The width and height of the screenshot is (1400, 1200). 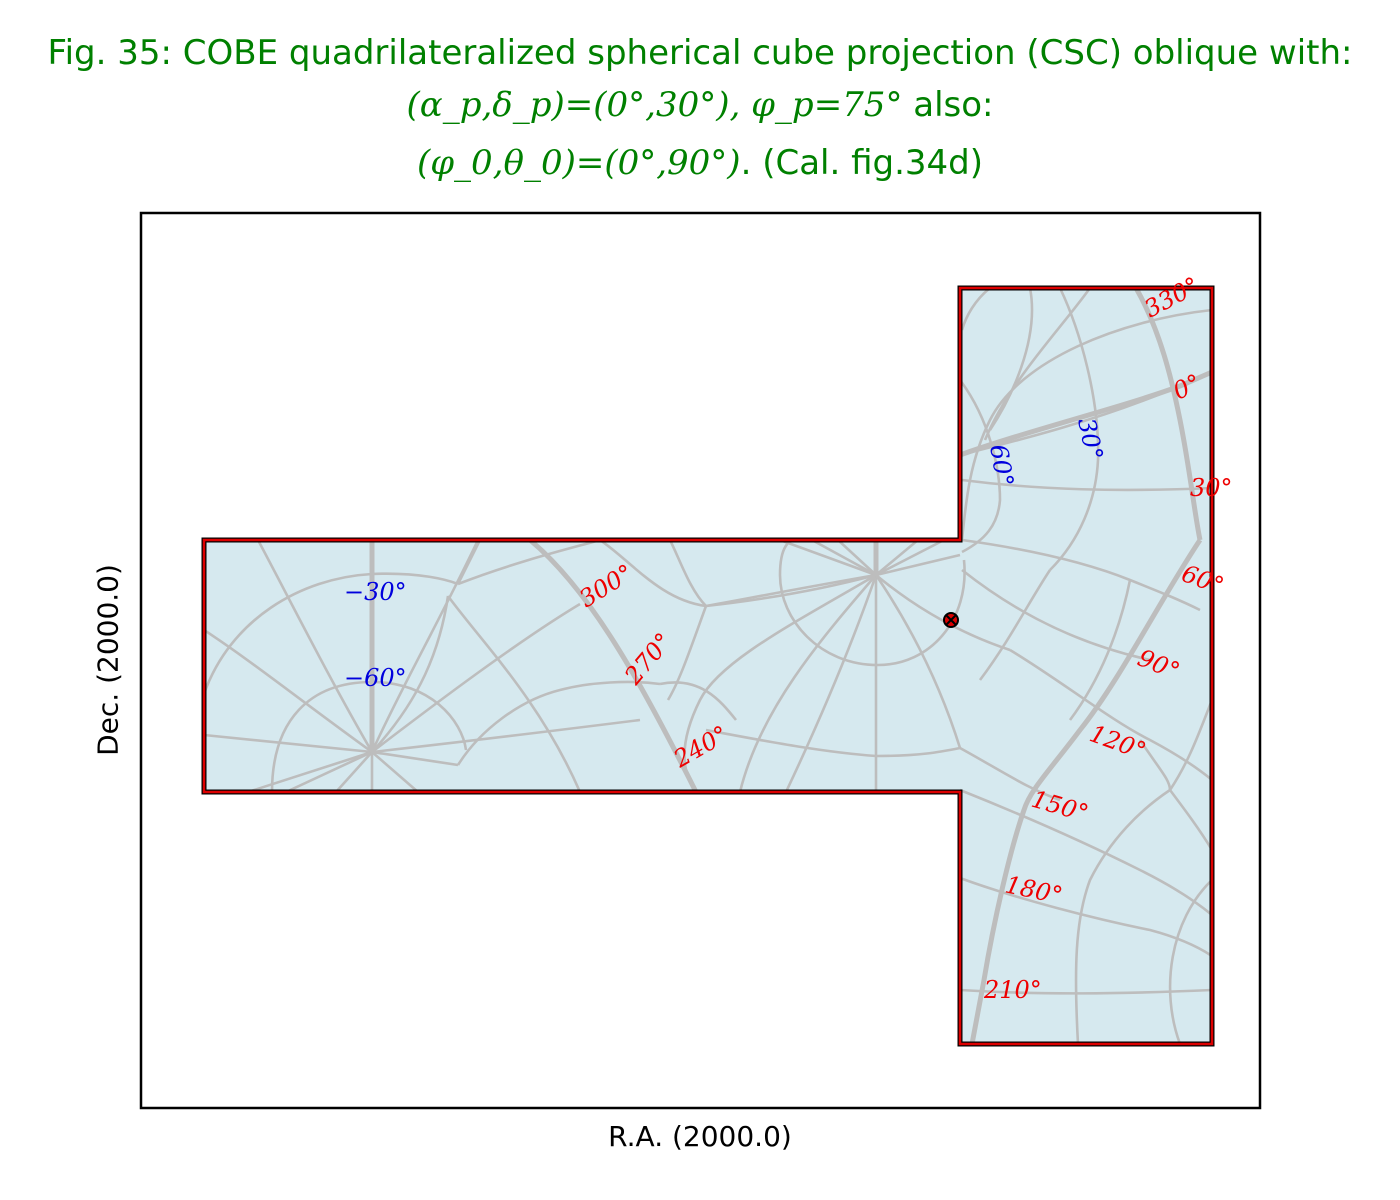 What do you see at coordinates (700, 1136) in the screenshot?
I see `x-axis-label: R.A. (2000.0)` at bounding box center [700, 1136].